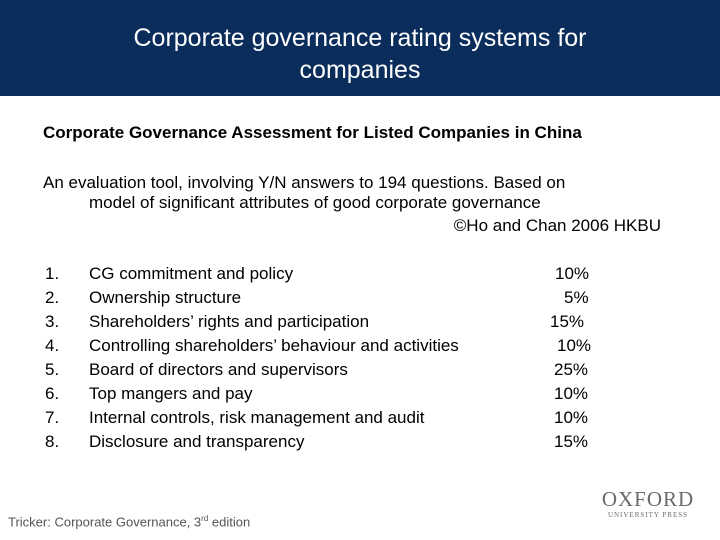 The image size is (720, 540). What do you see at coordinates (52, 393) in the screenshot?
I see `item-number: 6.` at bounding box center [52, 393].